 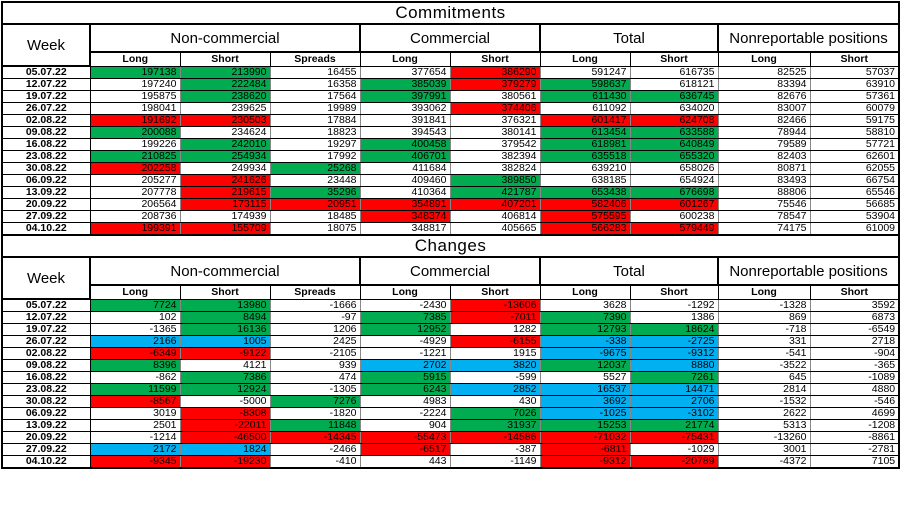 I want to click on value-cell: 219615, so click(x=225, y=192).